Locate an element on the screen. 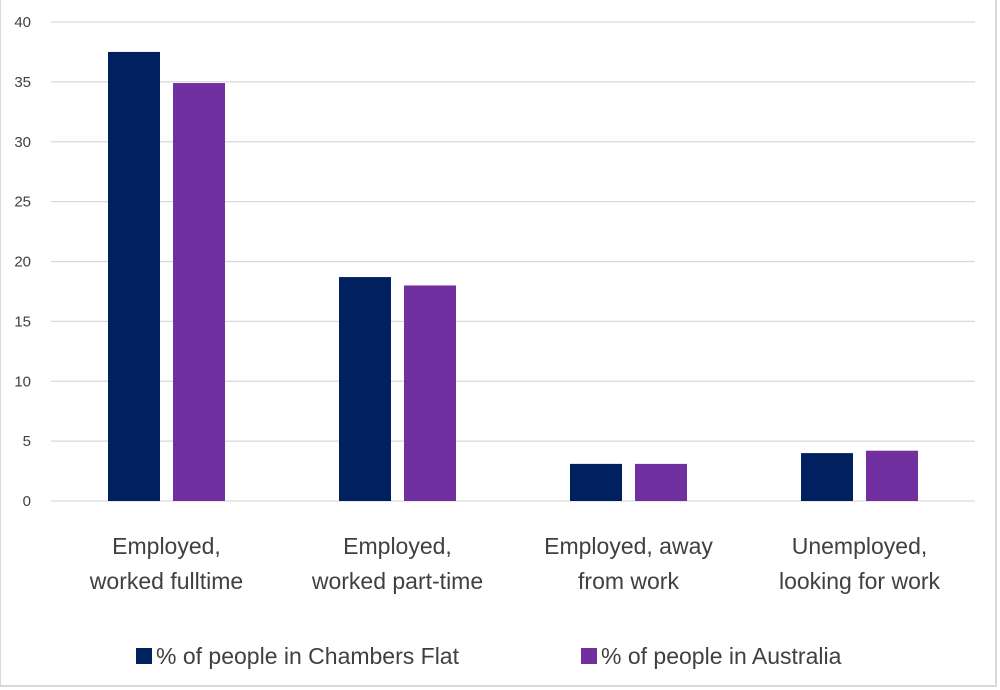 This screenshot has height=690, width=1000. y-tick-label: 5 is located at coordinates (27, 441).